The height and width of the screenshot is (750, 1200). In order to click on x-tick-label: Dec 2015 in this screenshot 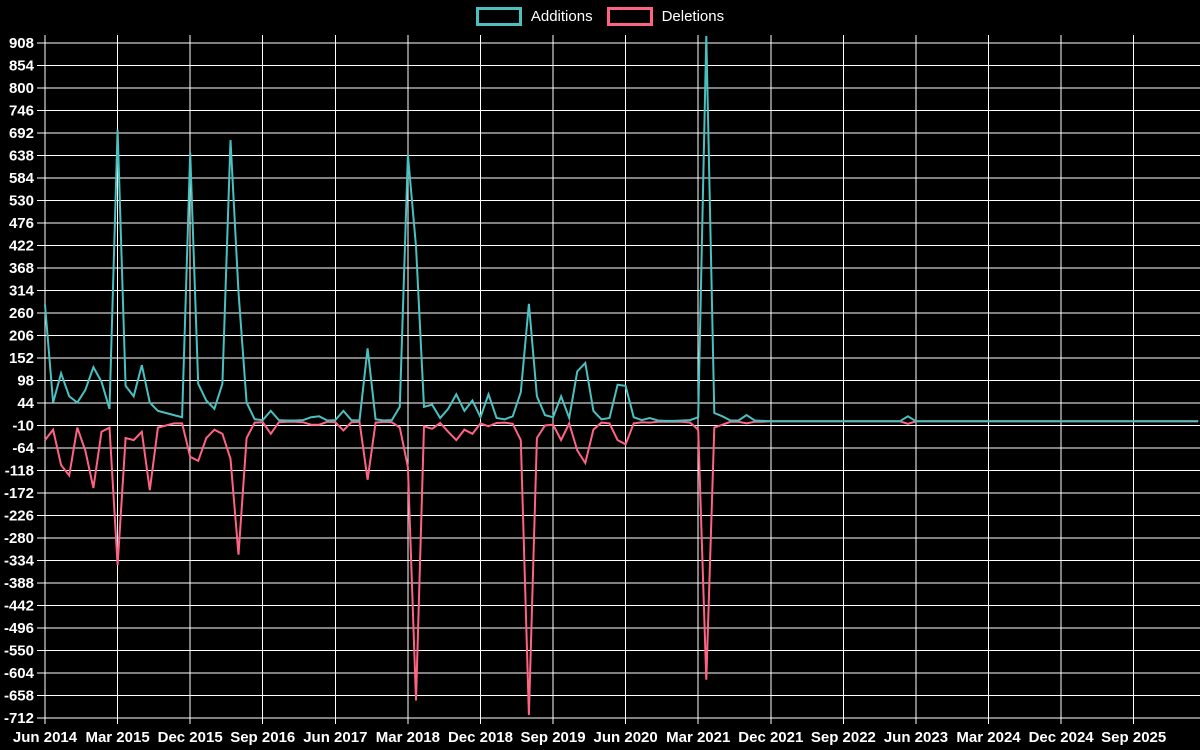, I will do `click(190, 737)`.